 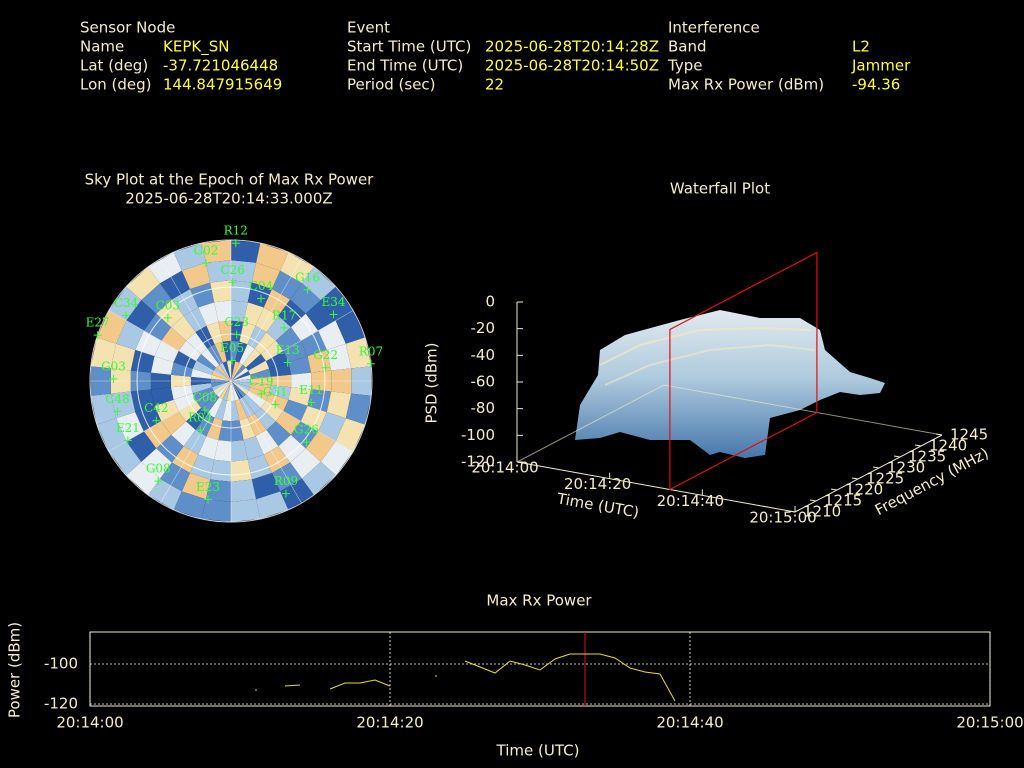 What do you see at coordinates (822, 512) in the screenshot?
I see `y-tick-label: 1210` at bounding box center [822, 512].